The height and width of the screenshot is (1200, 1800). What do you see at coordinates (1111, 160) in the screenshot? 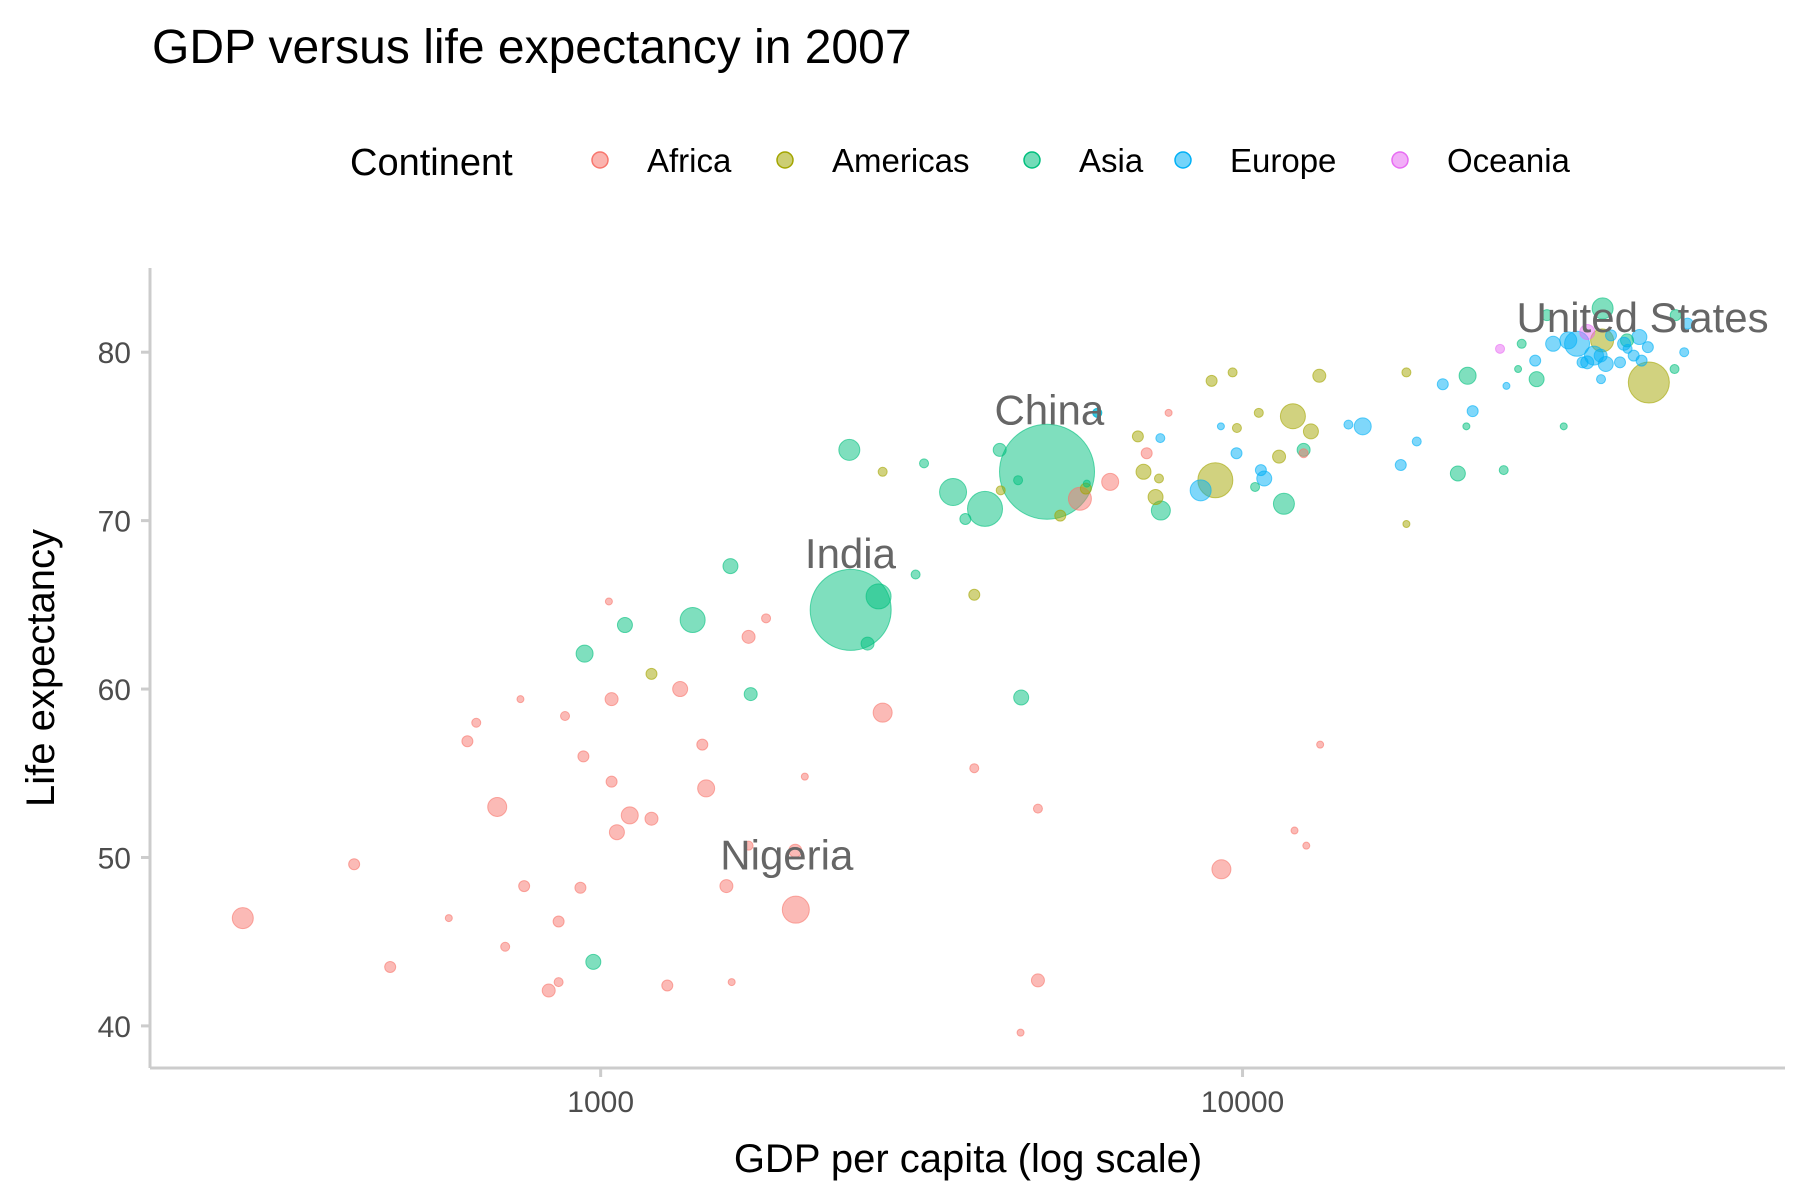
I see `legend-label-asia: Asia` at bounding box center [1111, 160].